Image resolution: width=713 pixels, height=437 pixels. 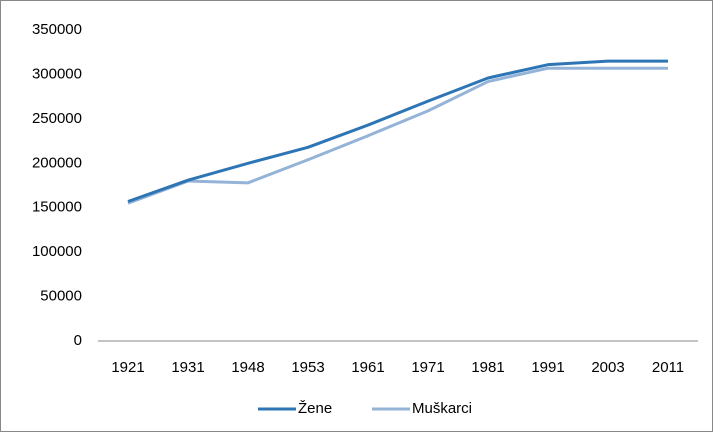 I want to click on x-tick-label: 1981, so click(x=487, y=367).